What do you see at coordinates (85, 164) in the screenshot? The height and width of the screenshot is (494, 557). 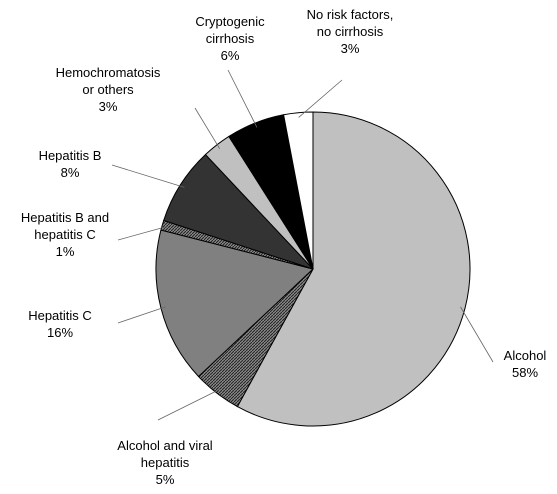 I see `slice-label: Hepatitis B 8%` at bounding box center [85, 164].